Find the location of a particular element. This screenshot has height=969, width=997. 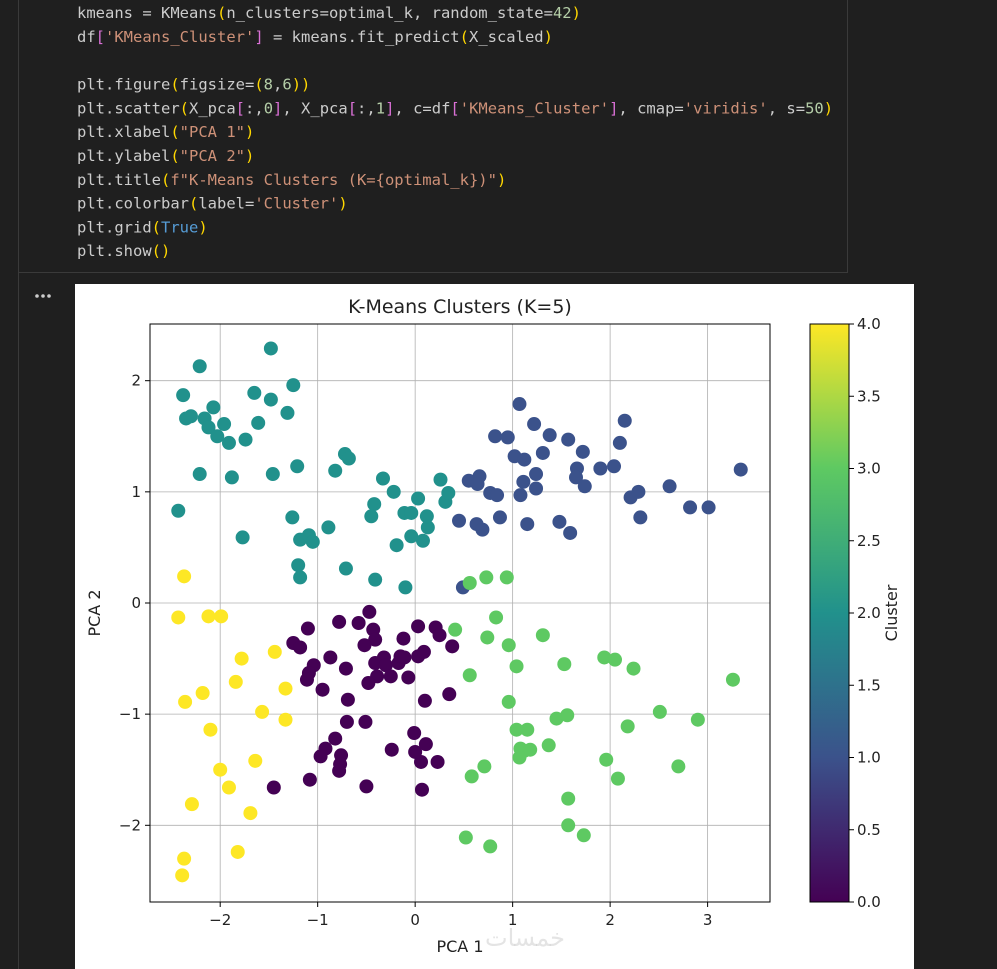

colorbar-tick-label: 4.0 is located at coordinates (869, 324).